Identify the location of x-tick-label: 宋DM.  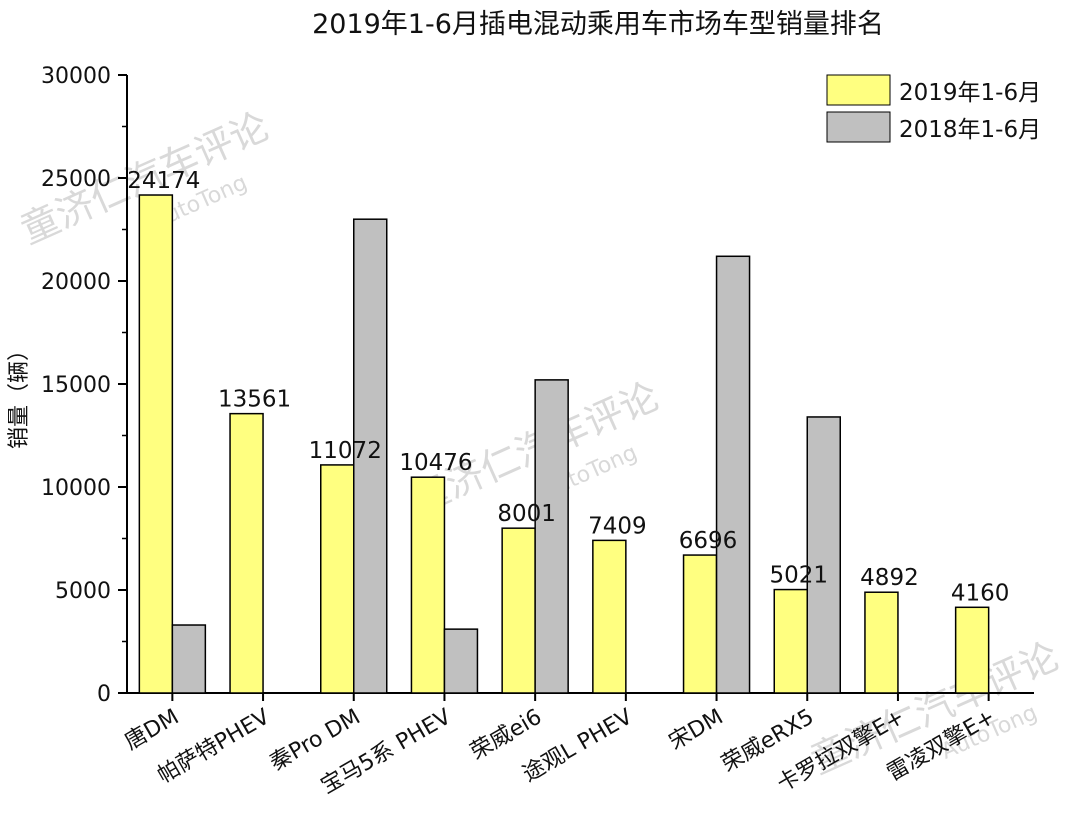
(696, 730).